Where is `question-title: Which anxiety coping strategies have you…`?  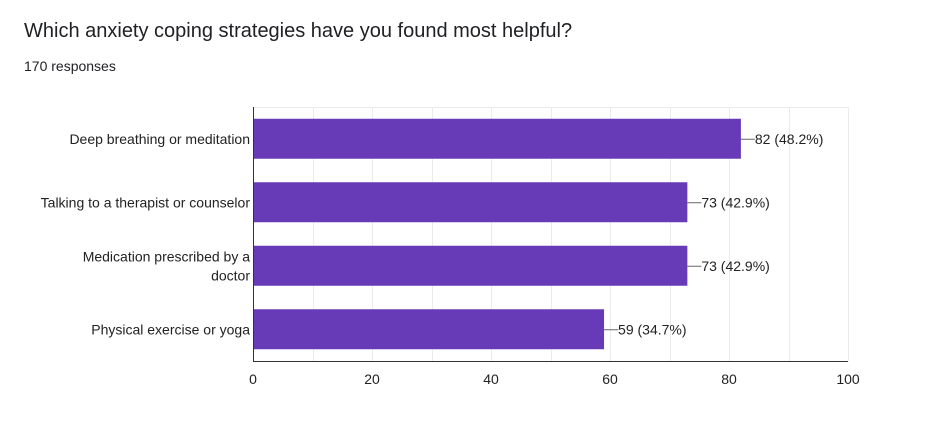
question-title: Which anxiety coping strategies have you… is located at coordinates (298, 31).